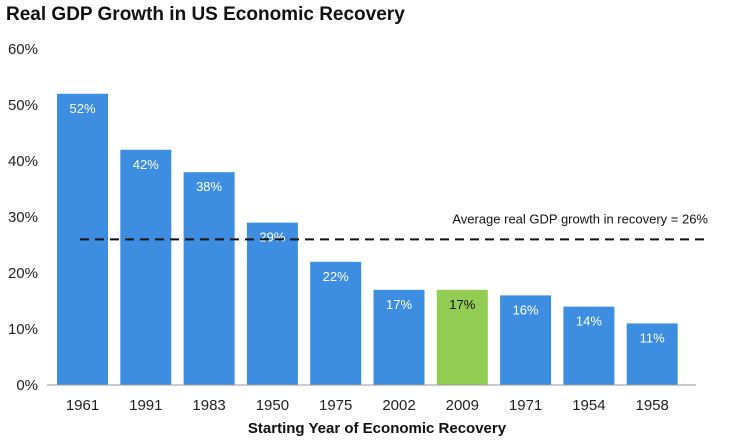 The height and width of the screenshot is (441, 750). I want to click on y-tick-label: 50%, so click(23, 105).